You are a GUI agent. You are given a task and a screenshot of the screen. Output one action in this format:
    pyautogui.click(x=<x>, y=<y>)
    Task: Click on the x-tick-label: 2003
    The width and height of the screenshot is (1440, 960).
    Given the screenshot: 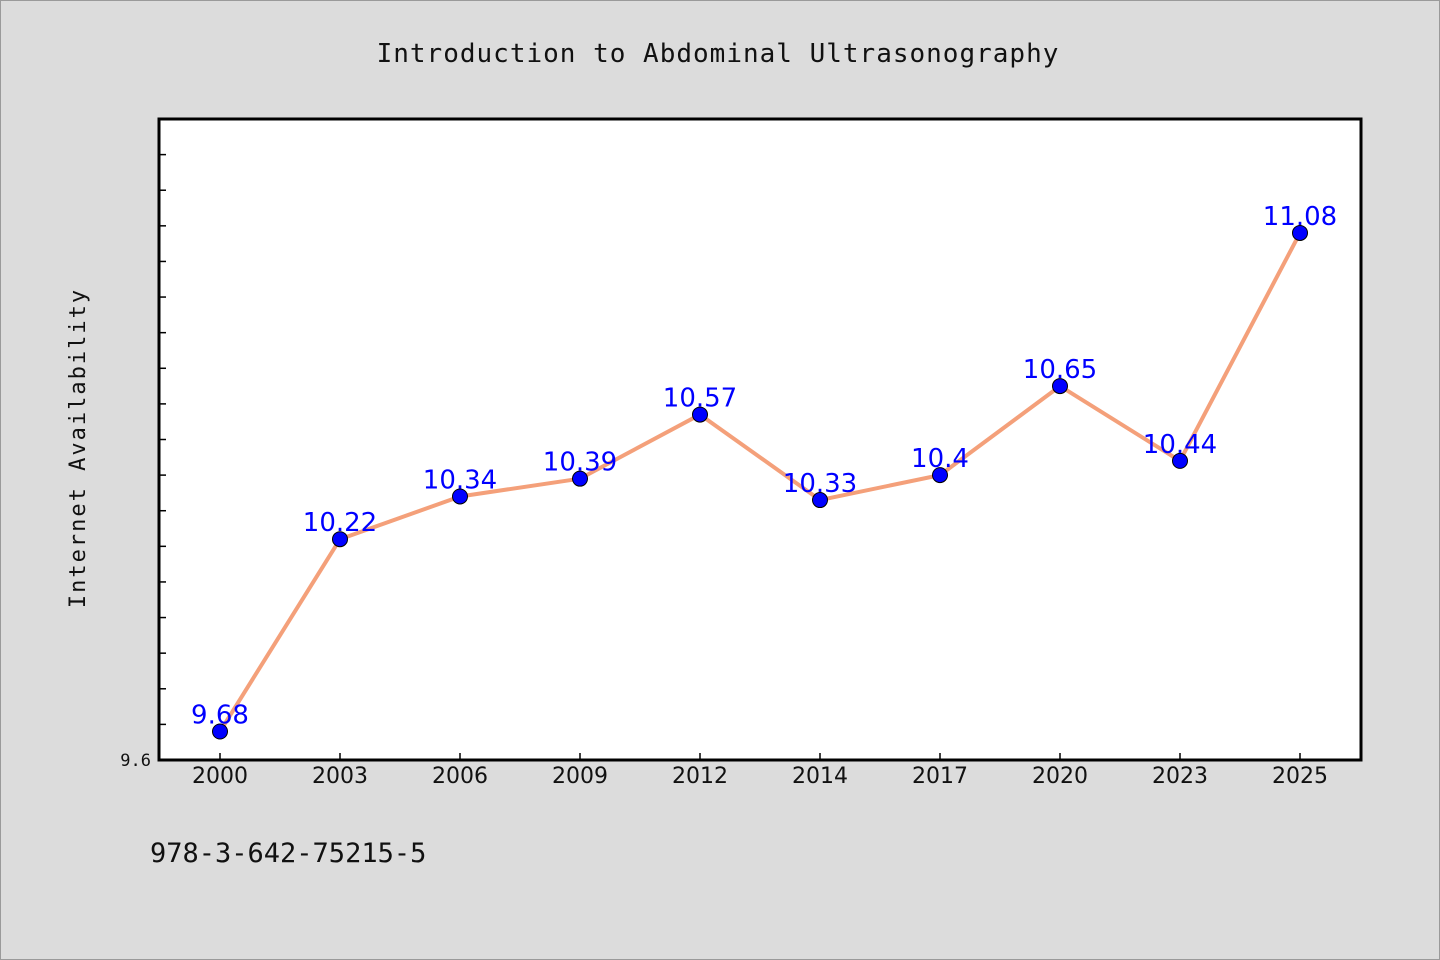 What is the action you would take?
    pyautogui.click(x=340, y=776)
    